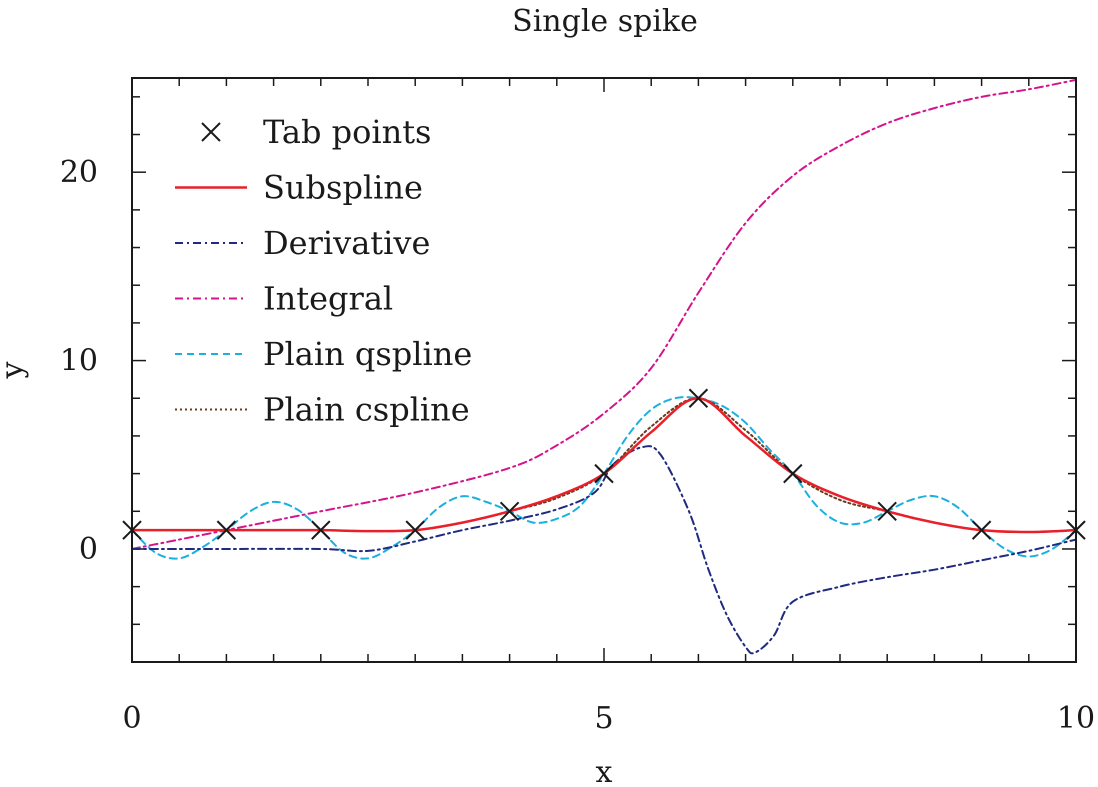 This screenshot has height=787, width=1098. What do you see at coordinates (605, 21) in the screenshot?
I see `chart-title: Single spike` at bounding box center [605, 21].